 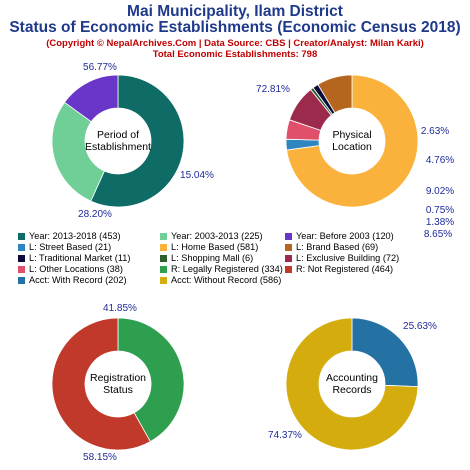 I want to click on center-label: Status, so click(x=118, y=390).